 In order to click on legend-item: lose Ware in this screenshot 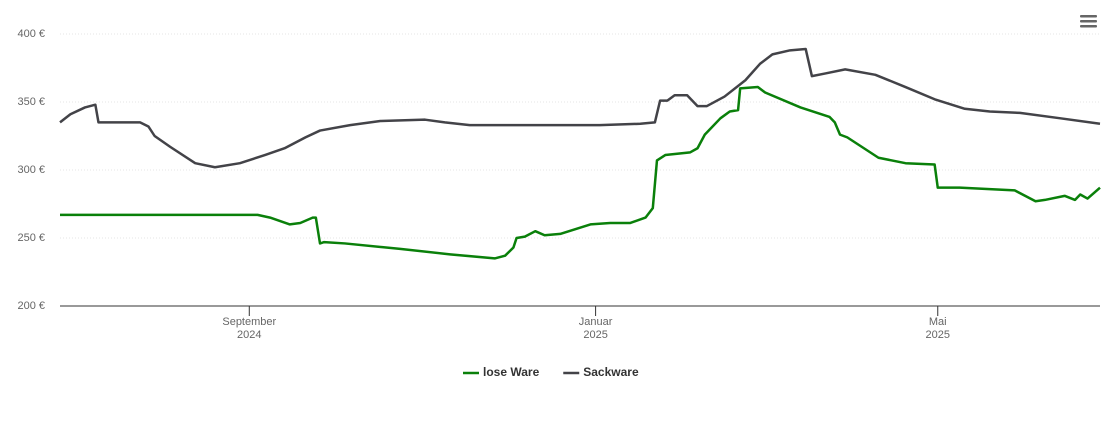, I will do `click(501, 372)`.